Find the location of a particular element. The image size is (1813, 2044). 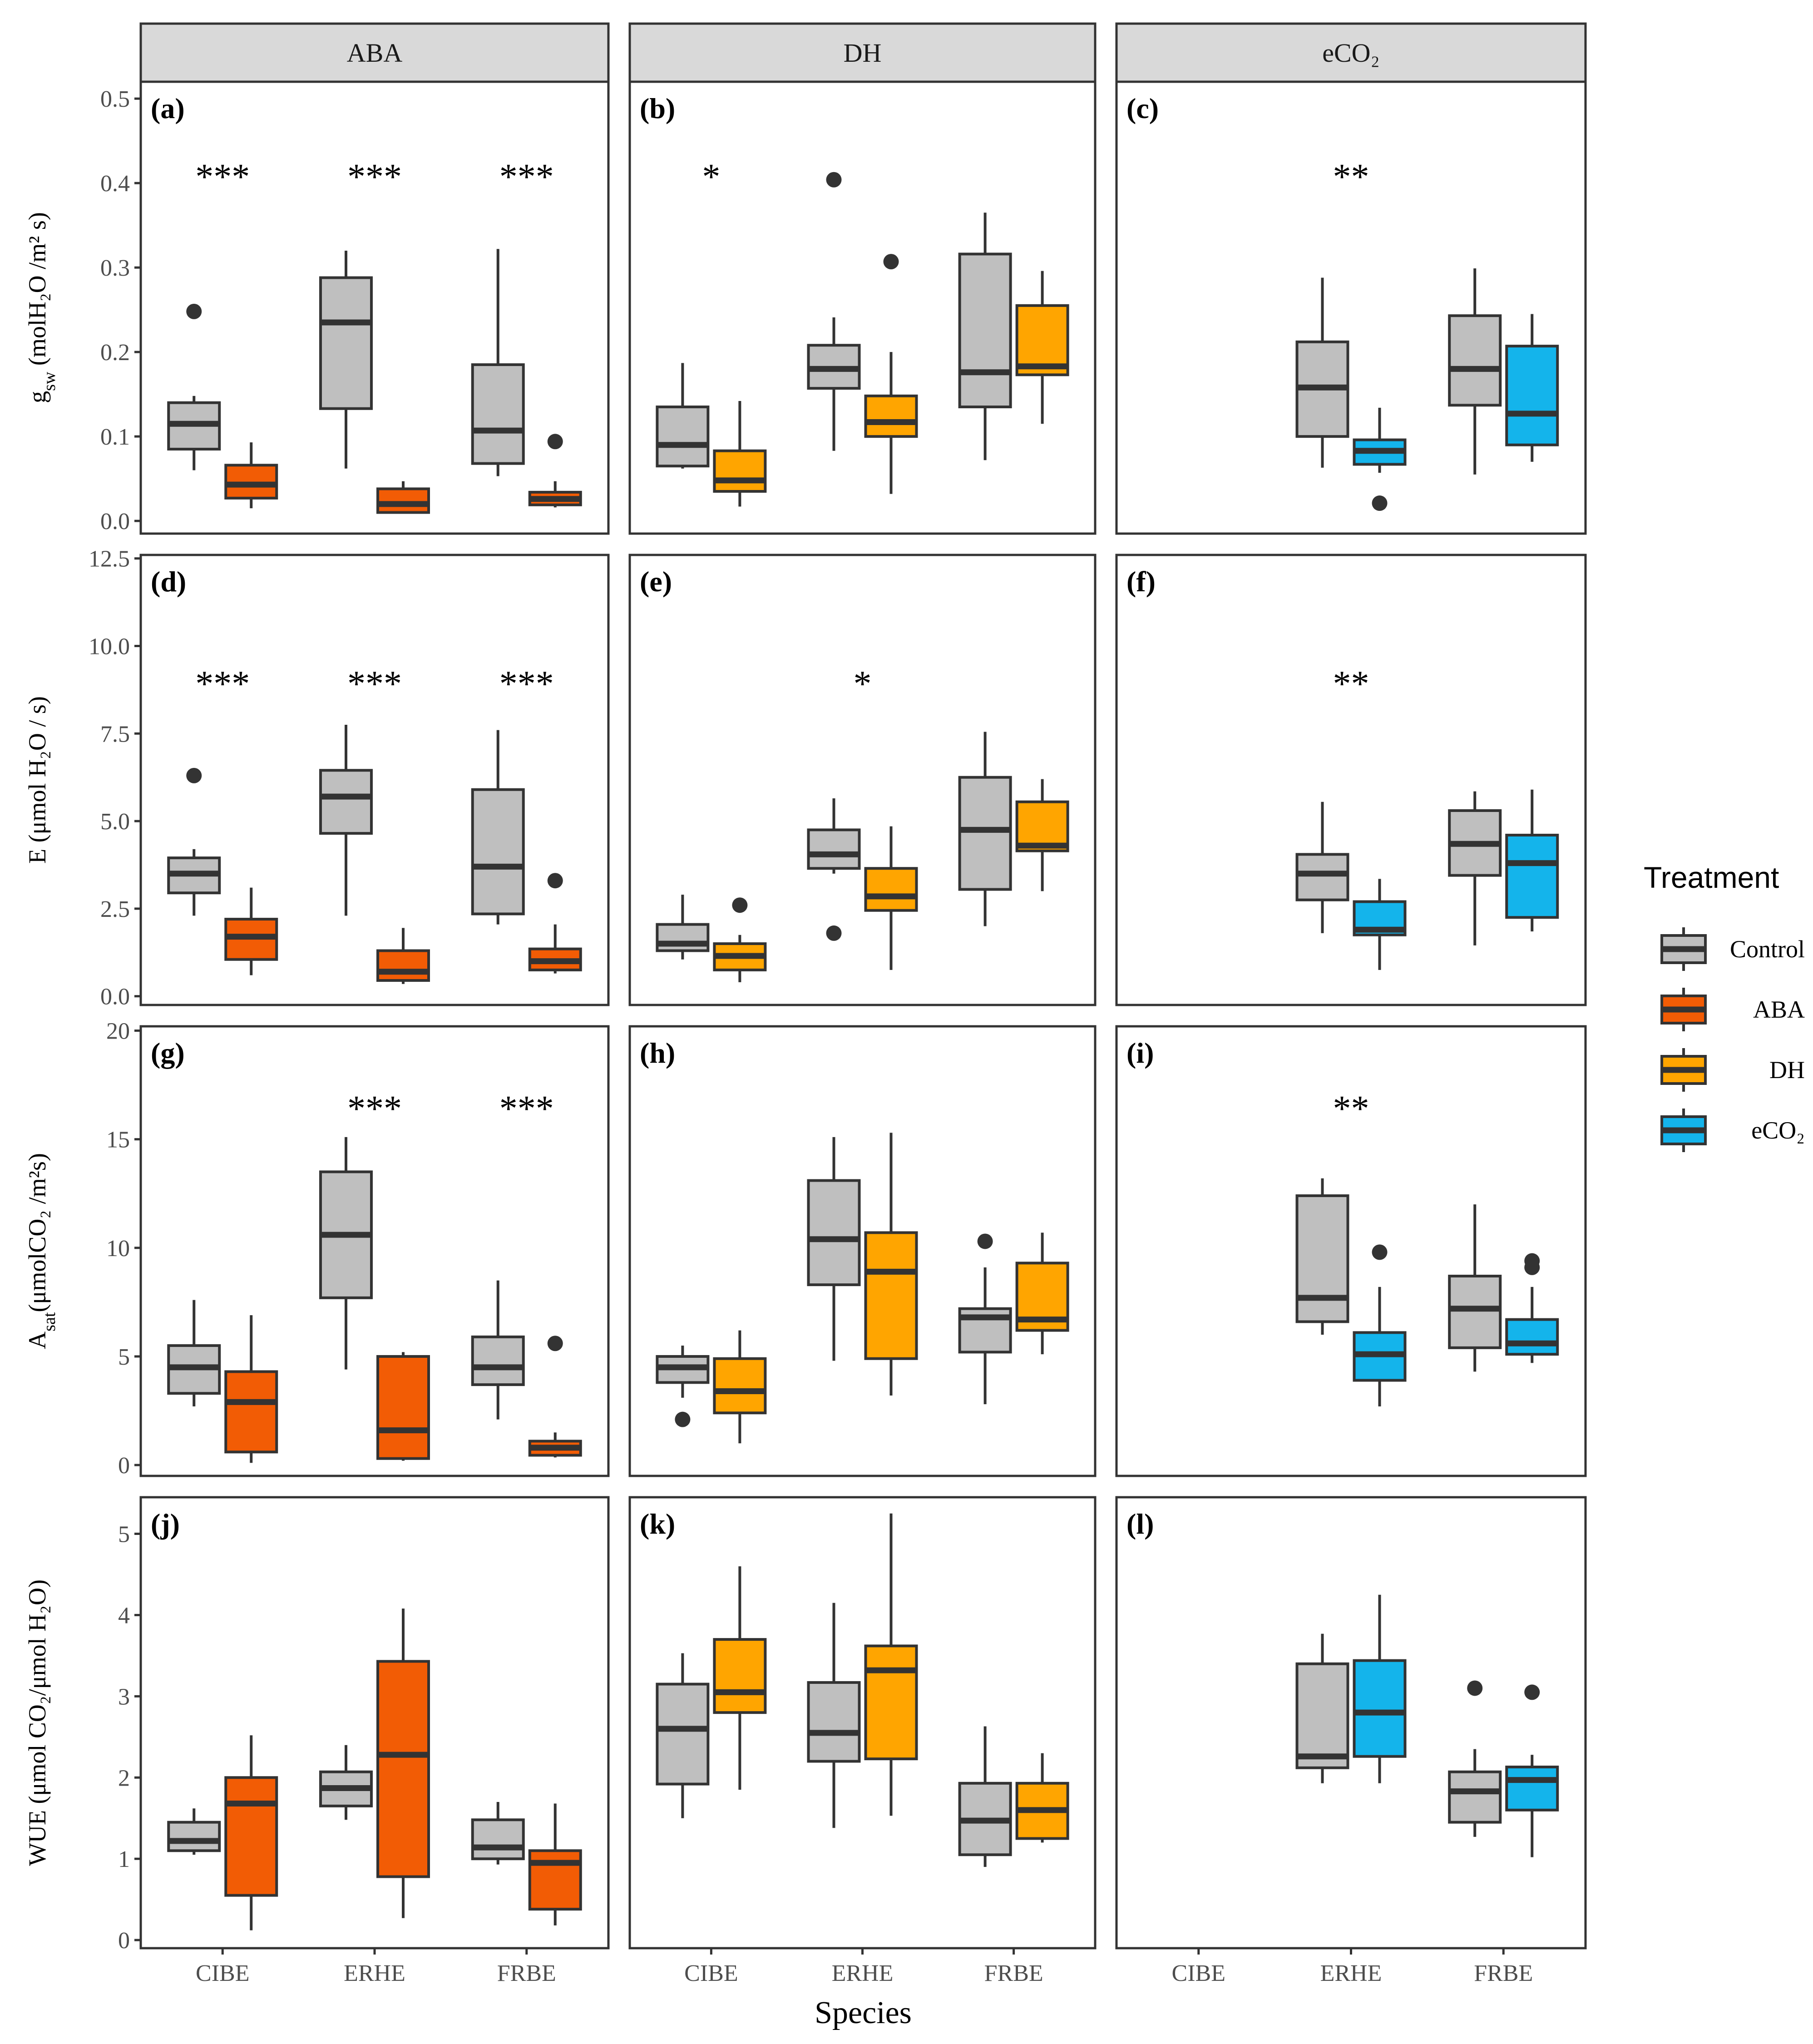

legend-item-eco2: eCO₂ is located at coordinates (1732, 1131).